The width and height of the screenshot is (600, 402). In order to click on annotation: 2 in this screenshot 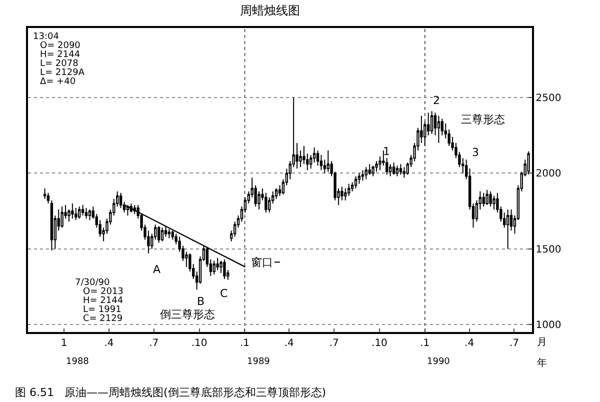, I will do `click(436, 100)`.